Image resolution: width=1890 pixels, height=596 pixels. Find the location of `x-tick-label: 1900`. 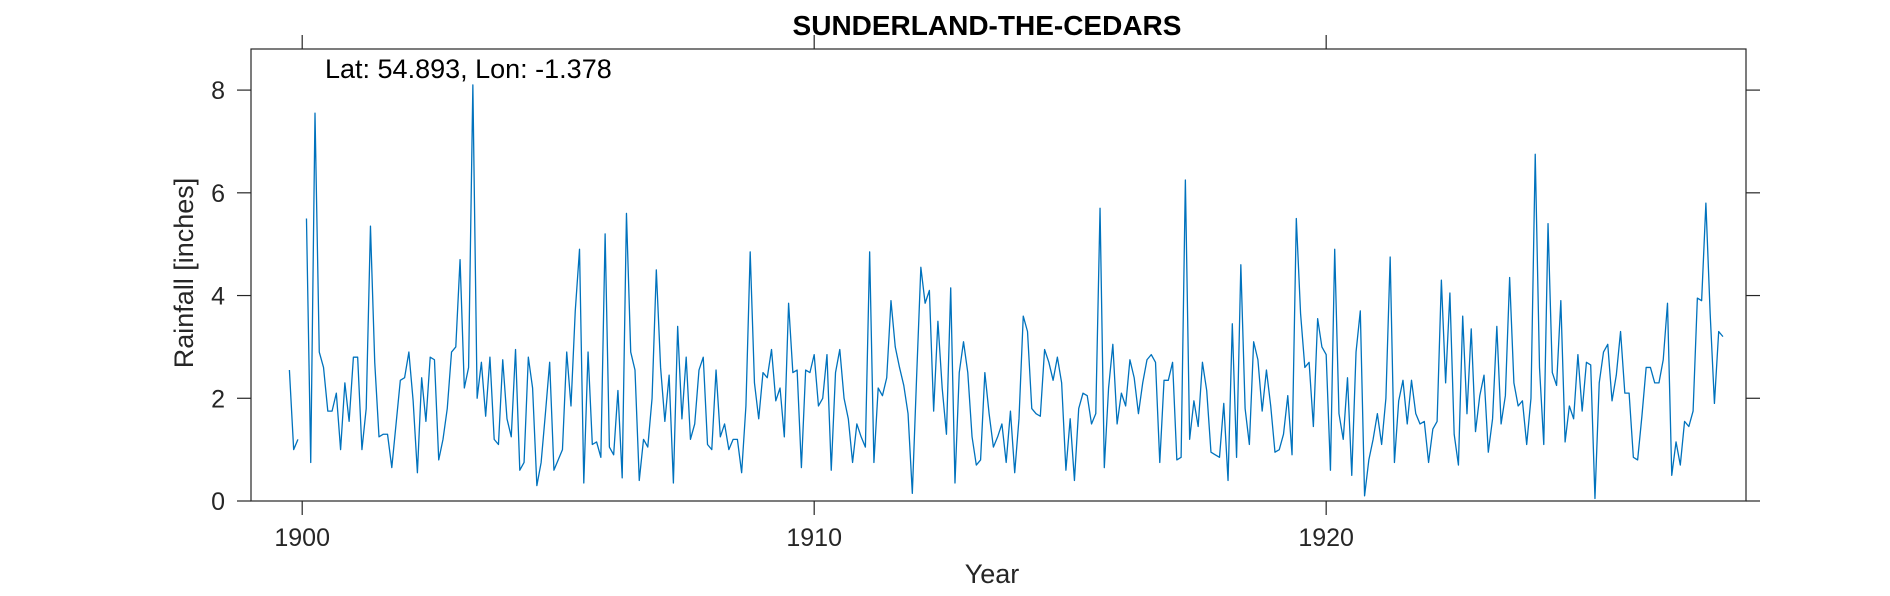

x-tick-label: 1900 is located at coordinates (302, 538).